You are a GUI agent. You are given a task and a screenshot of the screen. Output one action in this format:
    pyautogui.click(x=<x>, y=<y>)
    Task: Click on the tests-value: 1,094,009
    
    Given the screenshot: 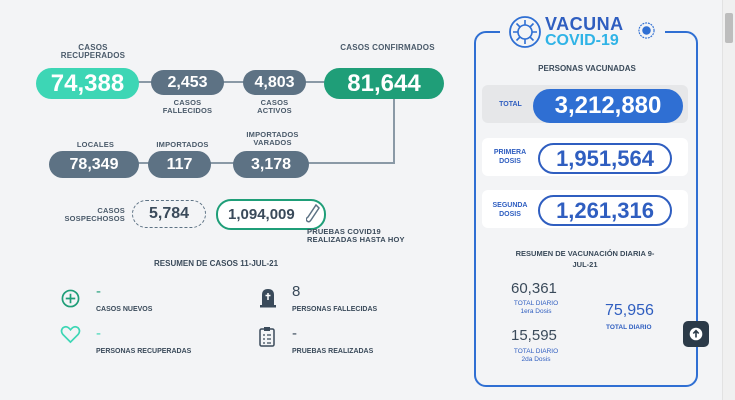 What is the action you would take?
    pyautogui.click(x=261, y=214)
    